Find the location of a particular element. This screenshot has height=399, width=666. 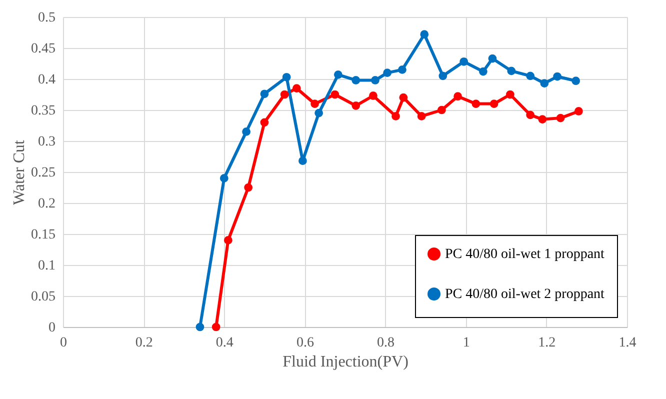

y-tick-label: 0.25 is located at coordinates (43, 173).